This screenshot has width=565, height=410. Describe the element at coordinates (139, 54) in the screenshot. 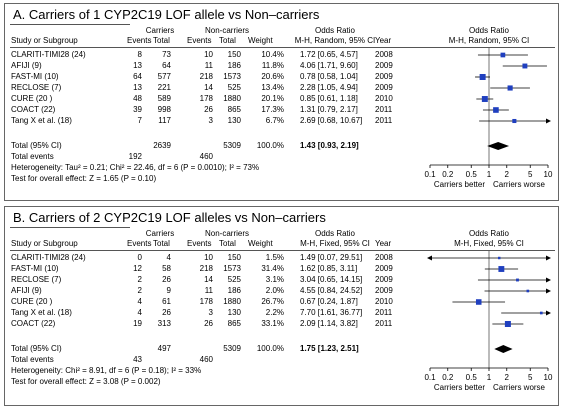

I see `carrier-events: 8` at that location.